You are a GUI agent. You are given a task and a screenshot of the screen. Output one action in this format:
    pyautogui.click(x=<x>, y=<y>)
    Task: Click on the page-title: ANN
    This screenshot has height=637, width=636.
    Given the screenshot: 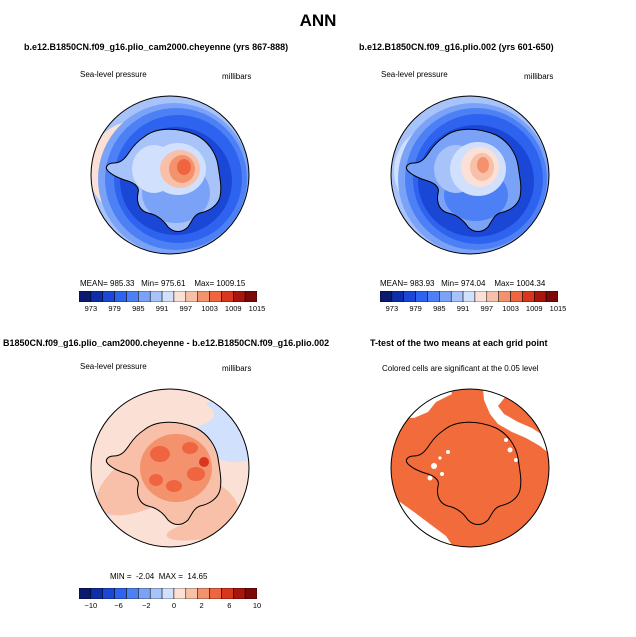 What is the action you would take?
    pyautogui.click(x=318, y=20)
    